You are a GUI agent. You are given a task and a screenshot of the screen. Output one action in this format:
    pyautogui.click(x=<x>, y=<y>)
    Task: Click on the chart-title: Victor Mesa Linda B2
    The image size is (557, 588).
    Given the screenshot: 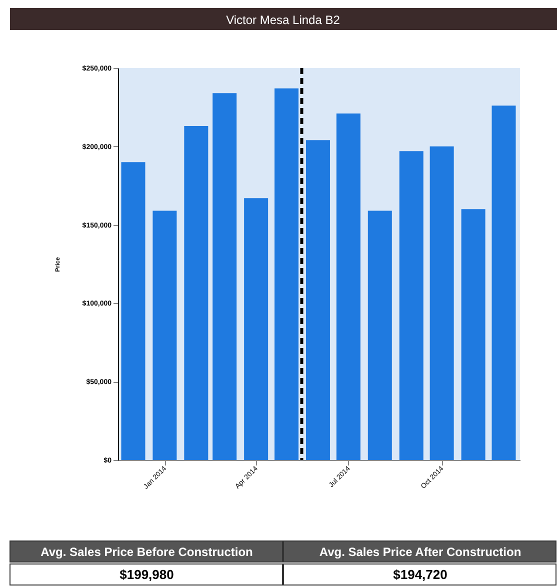 What is the action you would take?
    pyautogui.click(x=283, y=20)
    